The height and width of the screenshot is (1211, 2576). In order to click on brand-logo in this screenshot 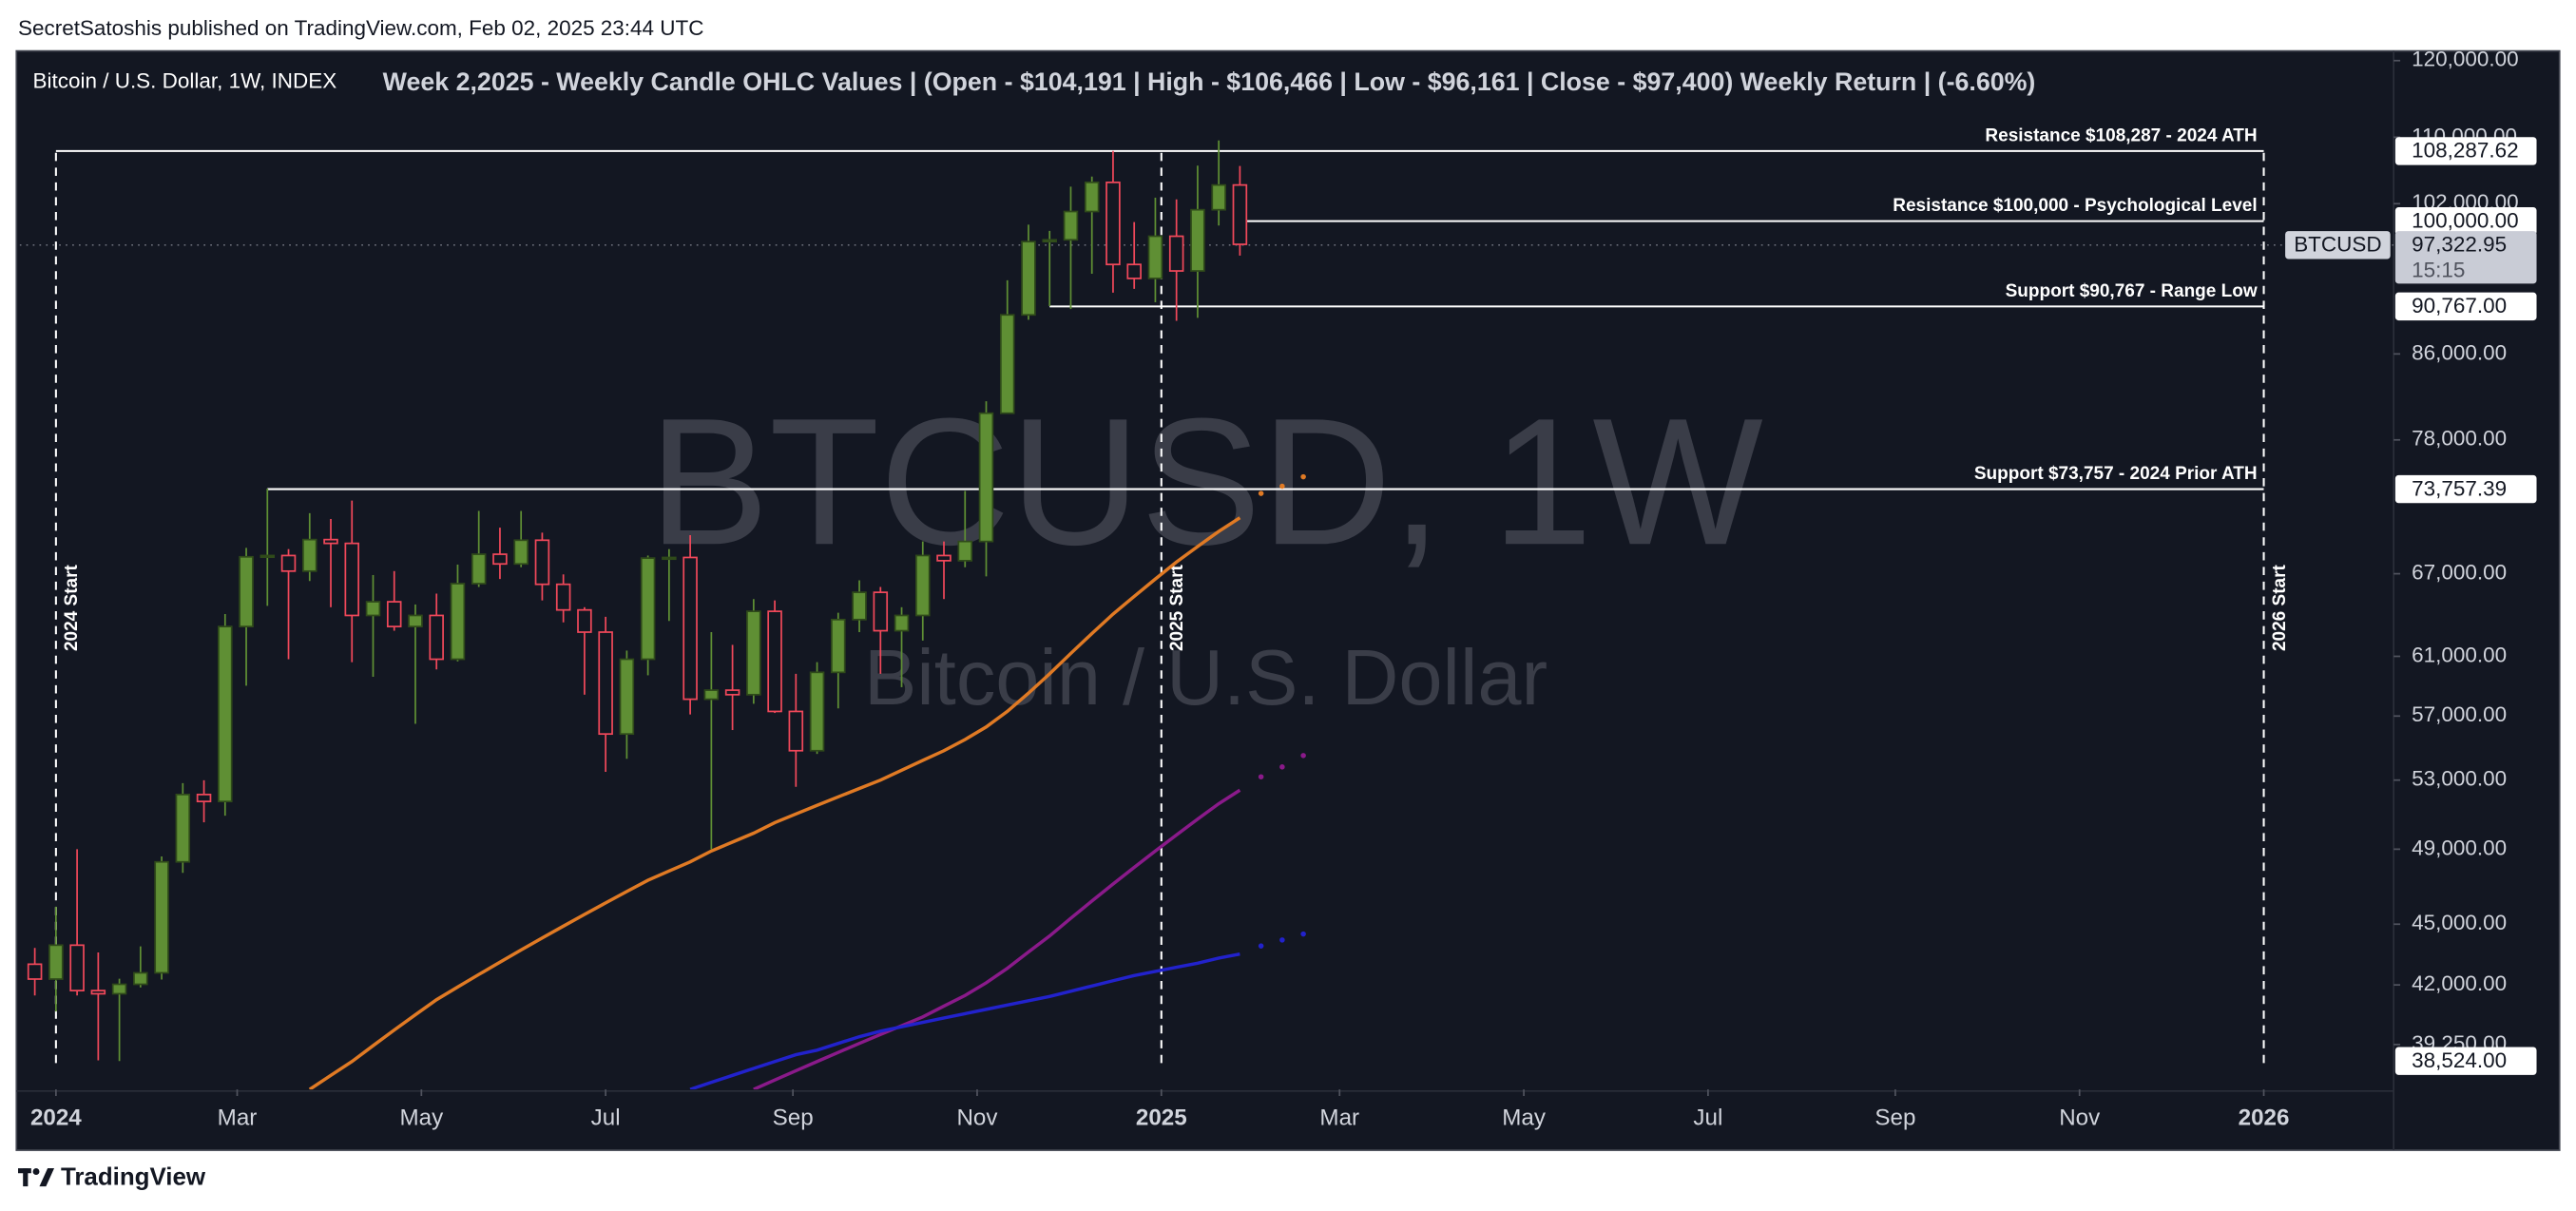, I will do `click(36, 1177)`.